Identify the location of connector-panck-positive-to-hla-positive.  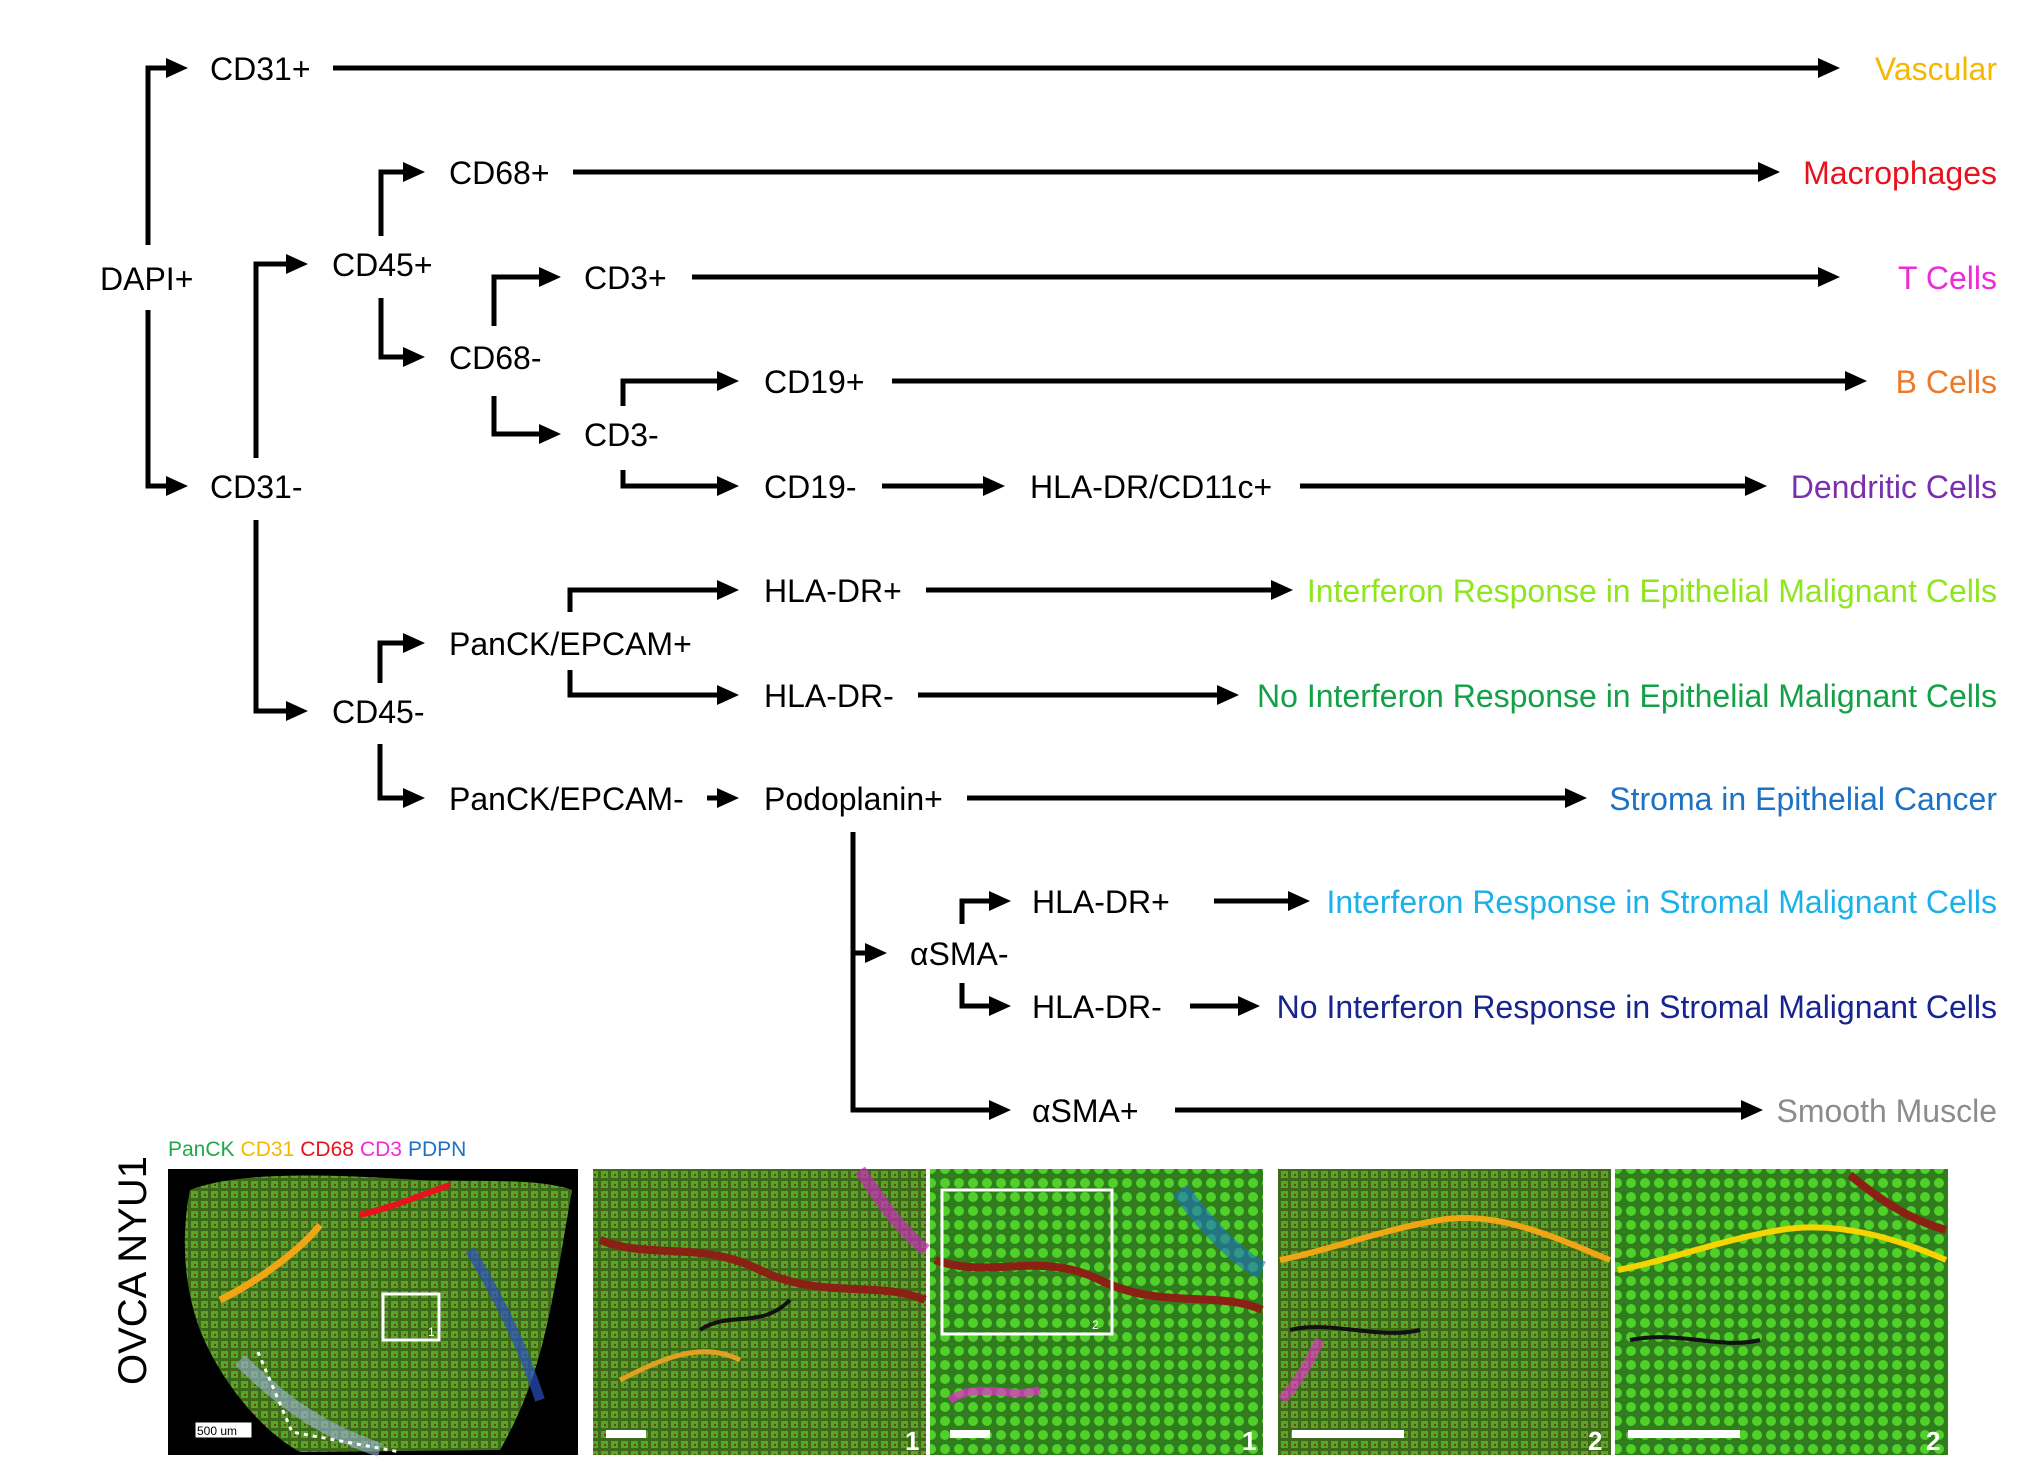
(653, 596).